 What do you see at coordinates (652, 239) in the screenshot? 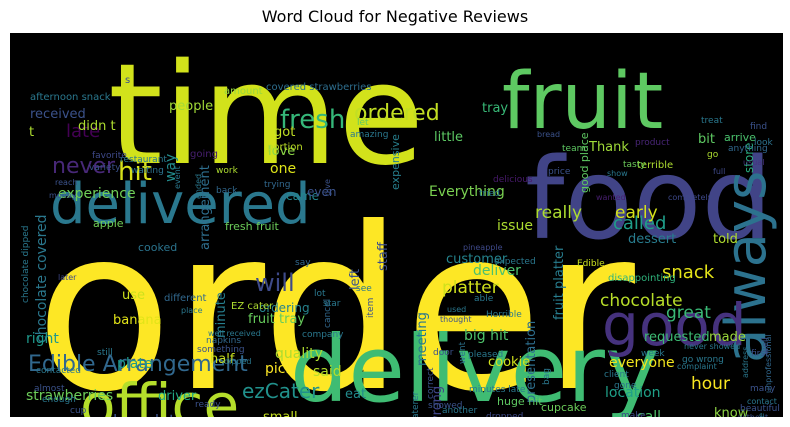
I see `word-dessert: dessert` at bounding box center [652, 239].